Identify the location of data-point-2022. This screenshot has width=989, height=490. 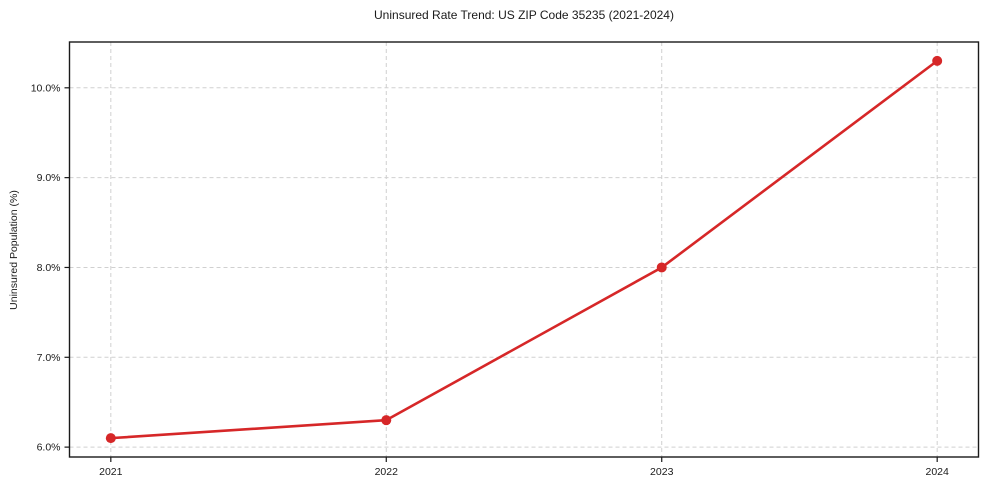
(386, 420).